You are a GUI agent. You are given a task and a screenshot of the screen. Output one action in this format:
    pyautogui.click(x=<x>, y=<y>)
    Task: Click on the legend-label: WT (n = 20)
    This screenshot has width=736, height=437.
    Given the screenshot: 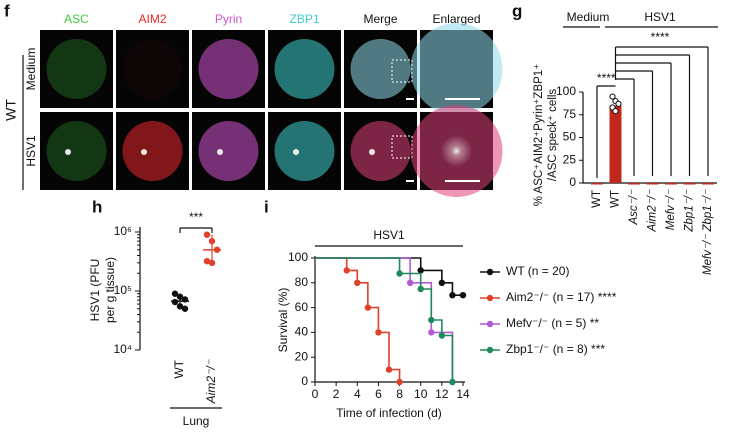 What is the action you would take?
    pyautogui.click(x=537, y=271)
    